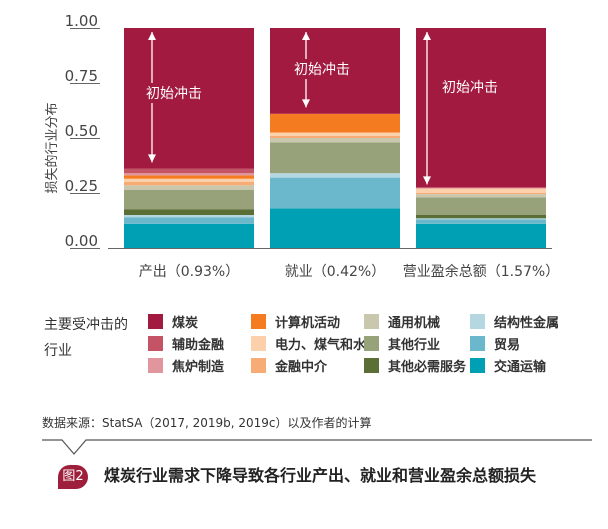  What do you see at coordinates (81, 76) in the screenshot?
I see `y-tick-label: 0.75` at bounding box center [81, 76].